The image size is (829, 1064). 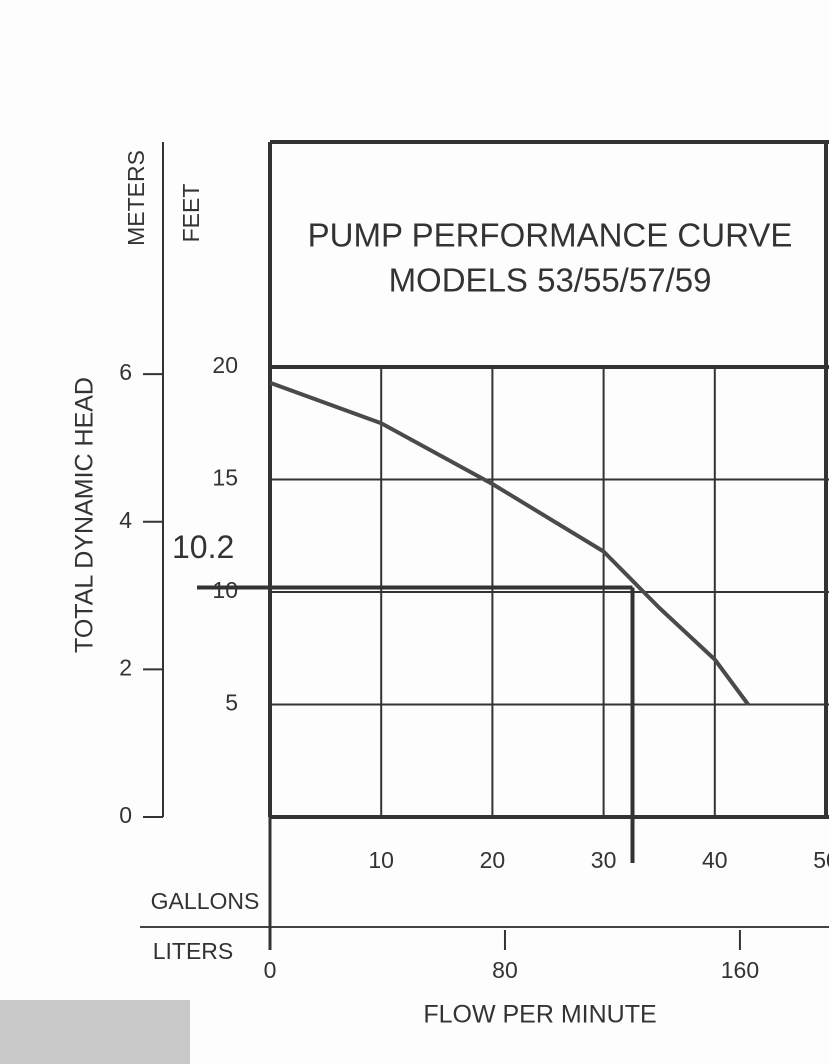 What do you see at coordinates (95, 1032) in the screenshot?
I see `shadow` at bounding box center [95, 1032].